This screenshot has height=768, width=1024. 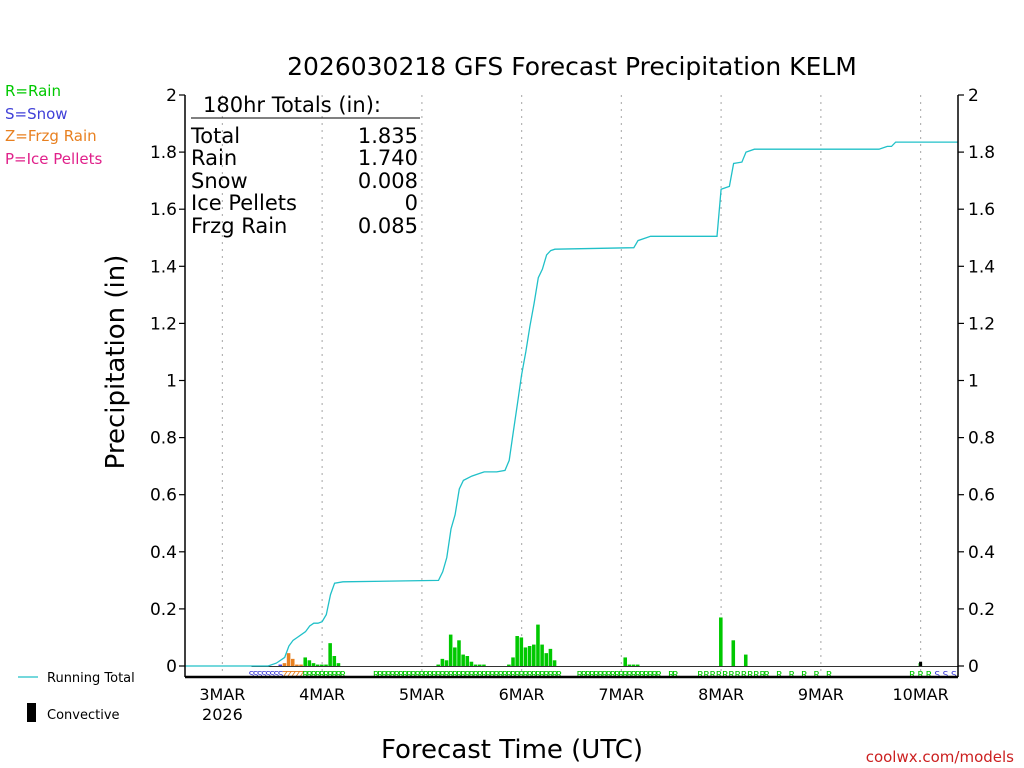 What do you see at coordinates (388, 136) in the screenshot?
I see `totals-value-total: 1.835` at bounding box center [388, 136].